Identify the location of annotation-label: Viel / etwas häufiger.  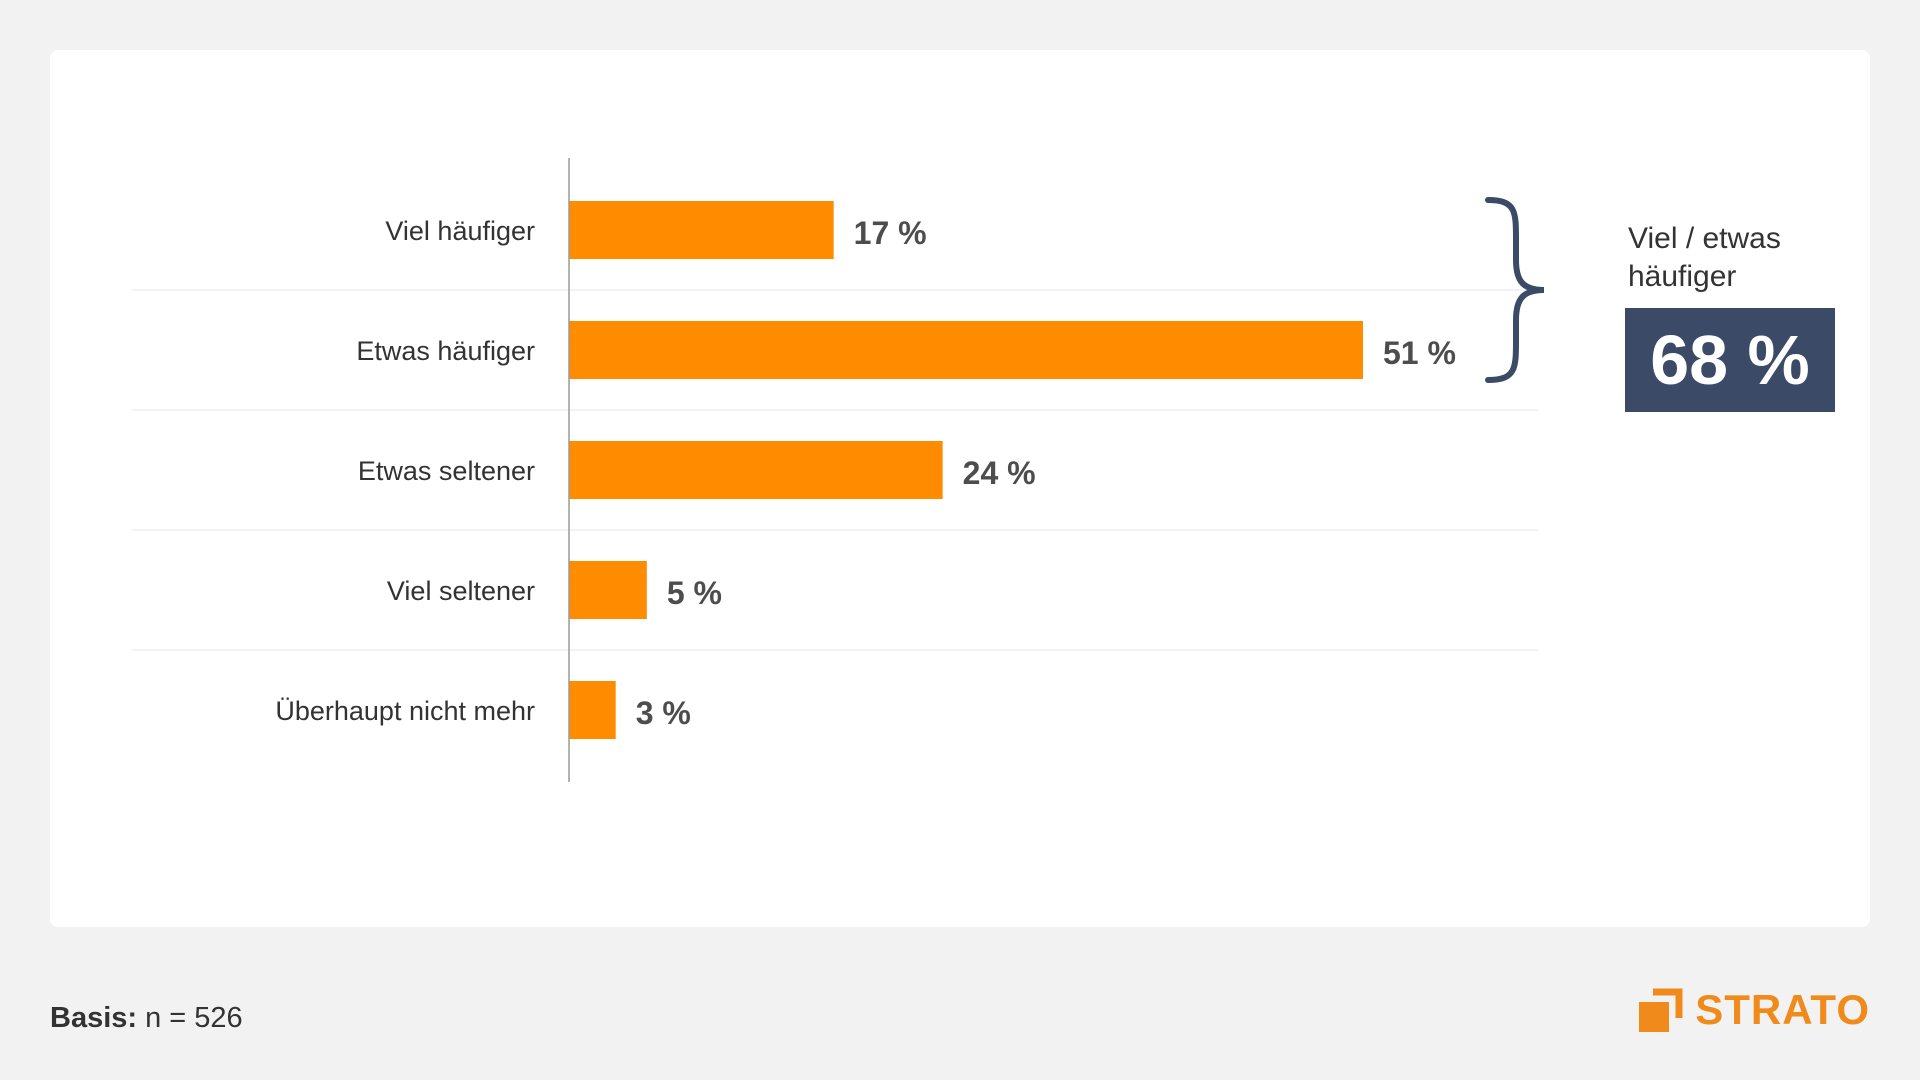
(1704, 257).